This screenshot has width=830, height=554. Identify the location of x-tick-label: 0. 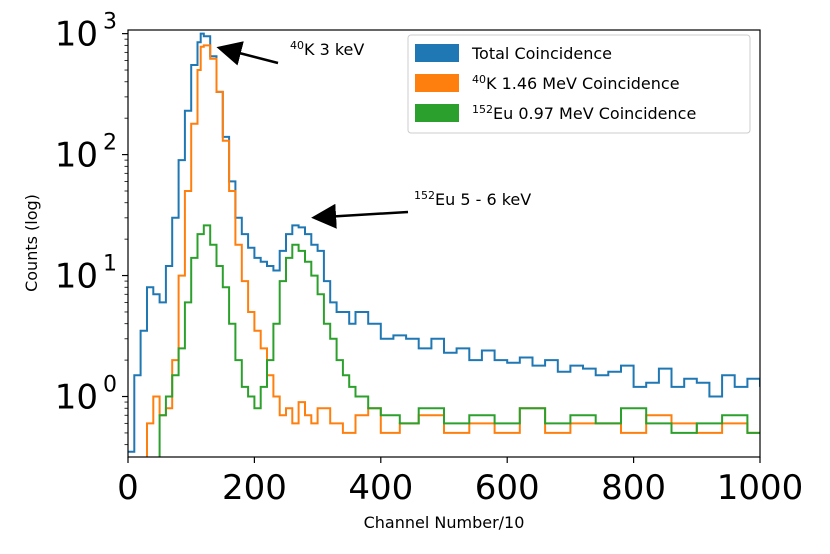
(128, 488).